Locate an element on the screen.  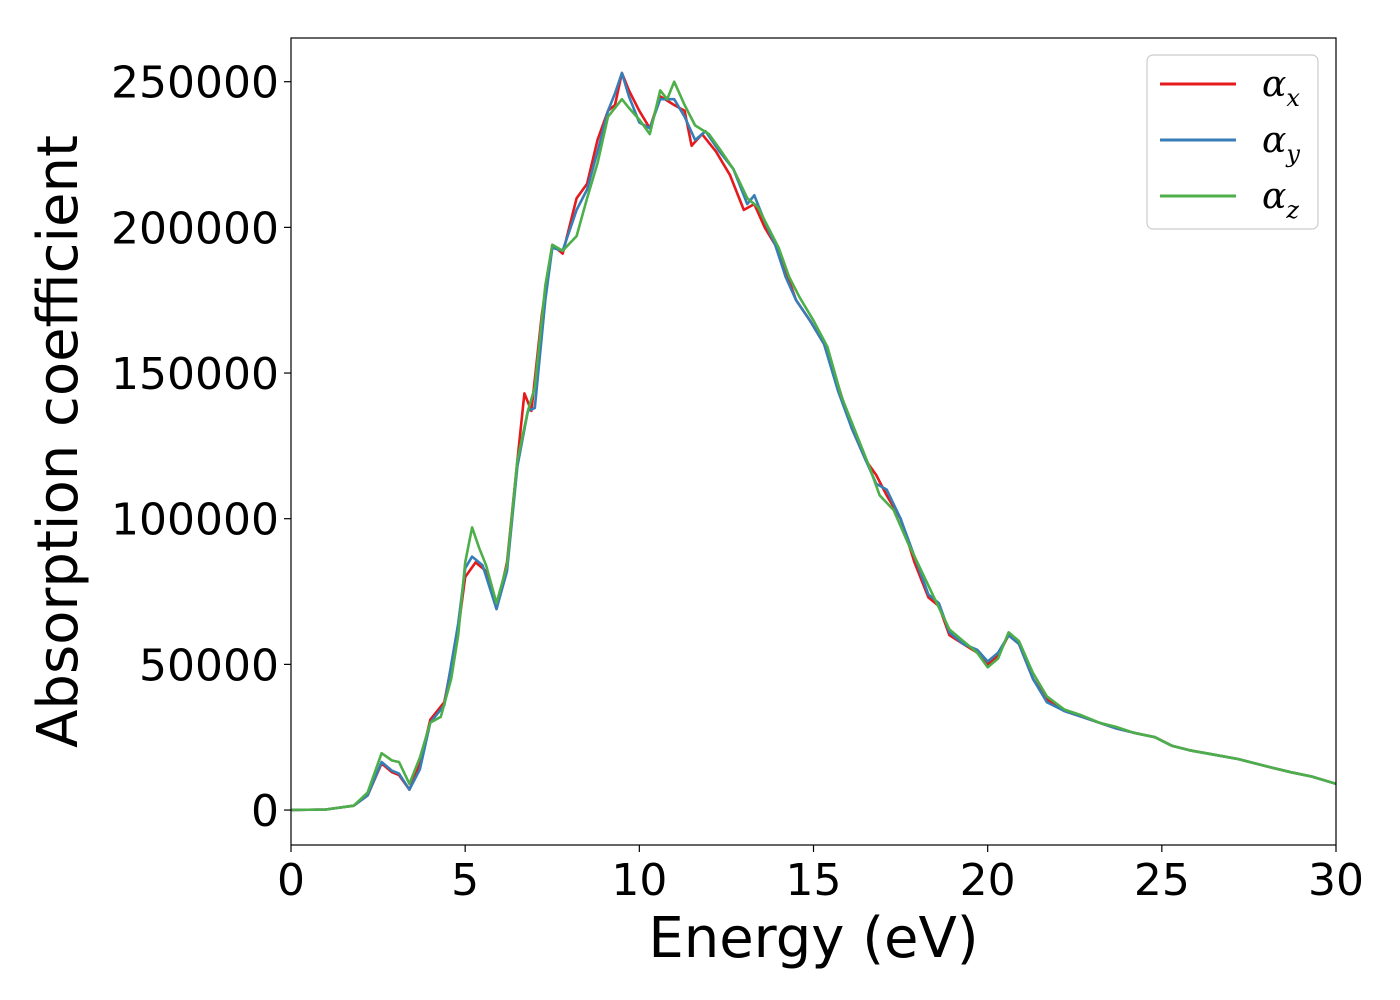
y-axis-title: Absorption coefficient is located at coordinates (58, 441).